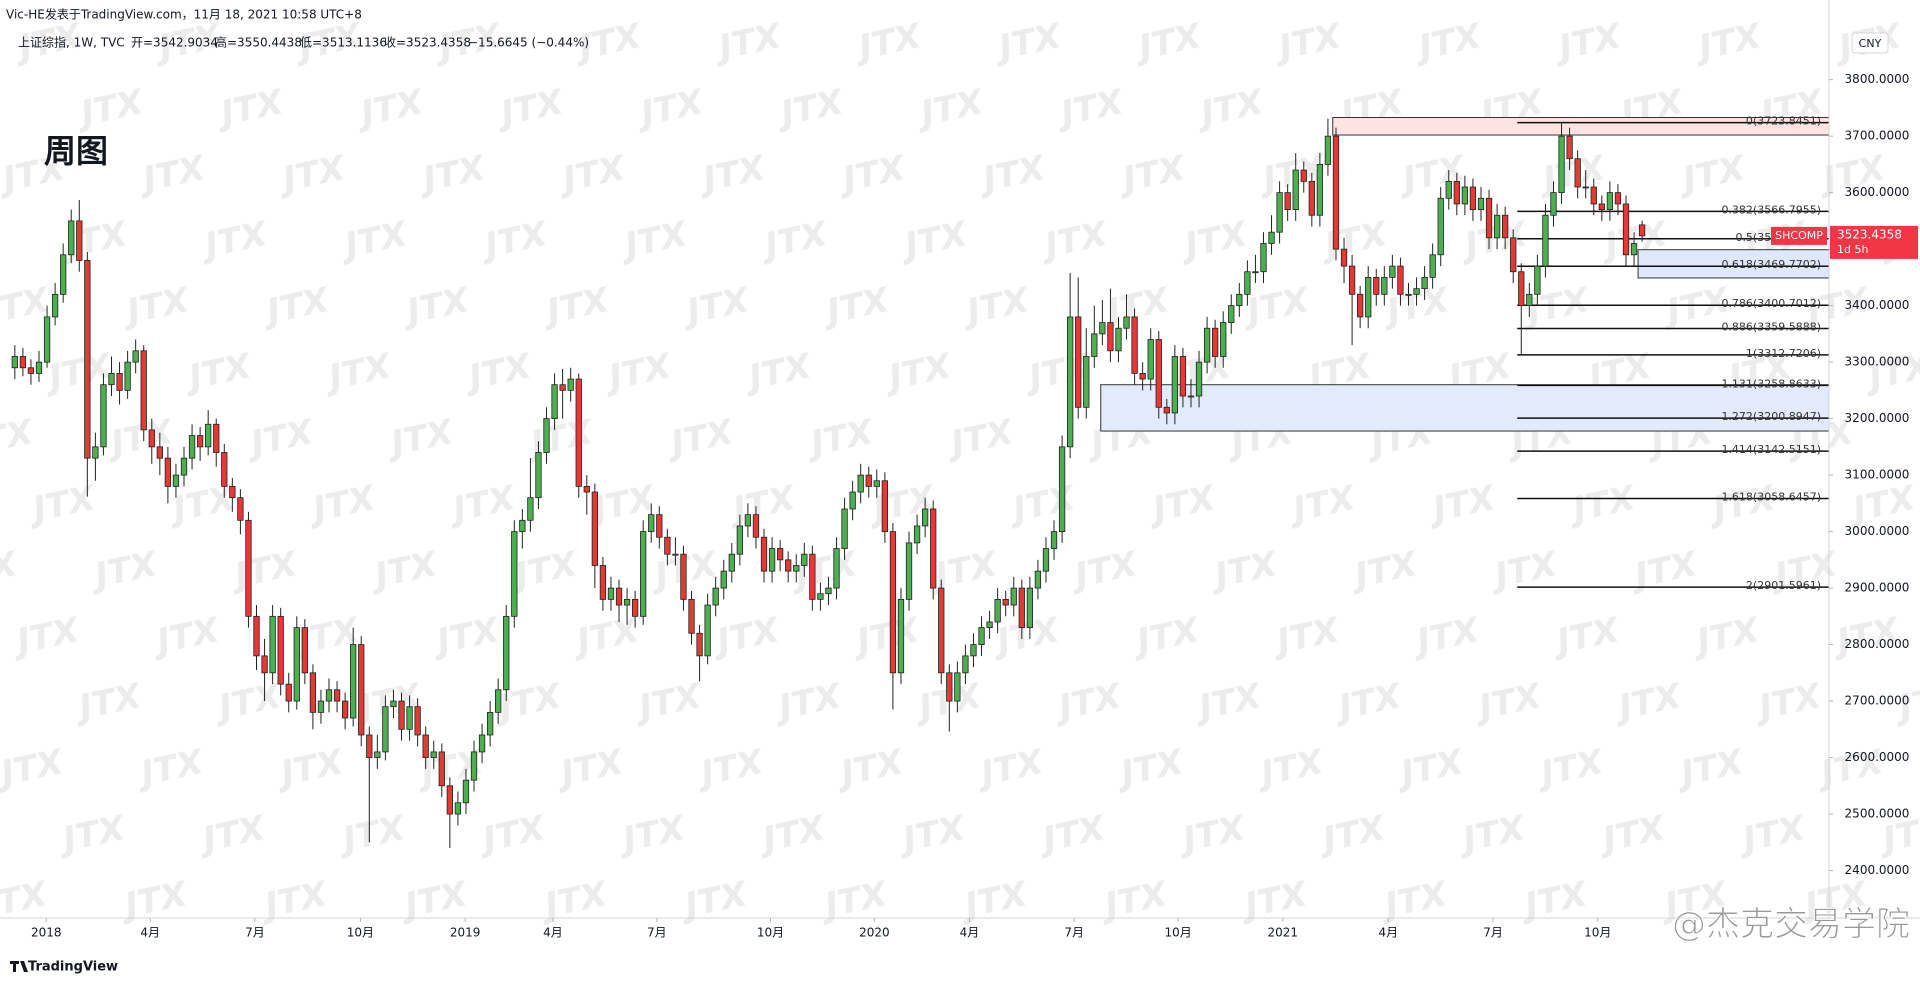 The width and height of the screenshot is (1920, 986). I want to click on currency-box, so click(1870, 43).